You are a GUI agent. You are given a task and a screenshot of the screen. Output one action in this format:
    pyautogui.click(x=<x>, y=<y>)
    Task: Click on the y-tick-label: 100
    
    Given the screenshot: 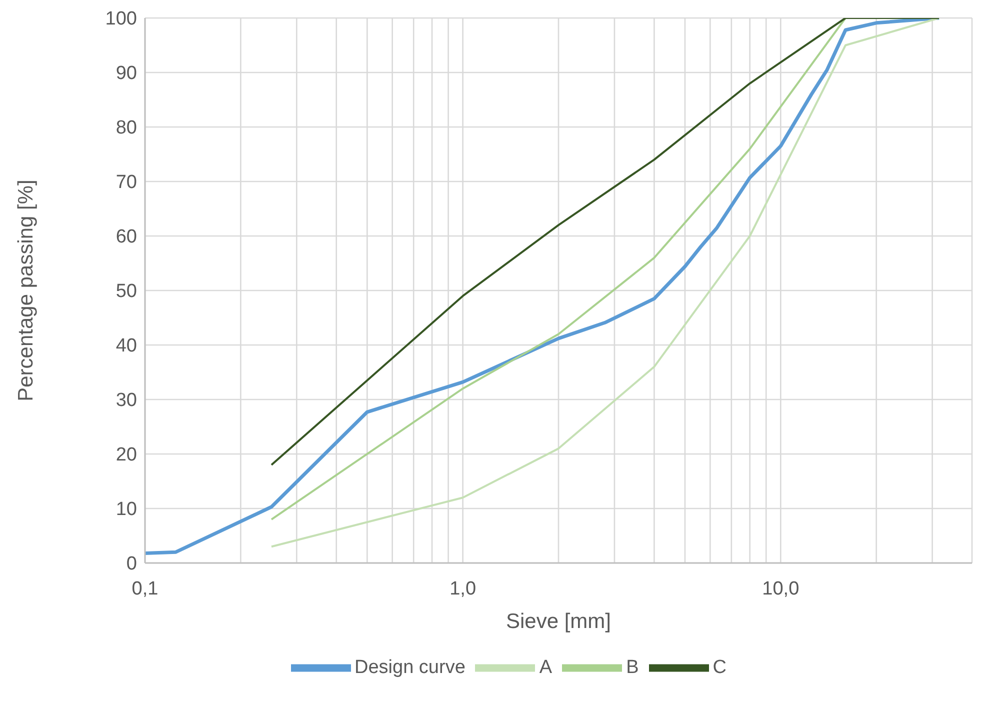 What is the action you would take?
    pyautogui.click(x=121, y=19)
    